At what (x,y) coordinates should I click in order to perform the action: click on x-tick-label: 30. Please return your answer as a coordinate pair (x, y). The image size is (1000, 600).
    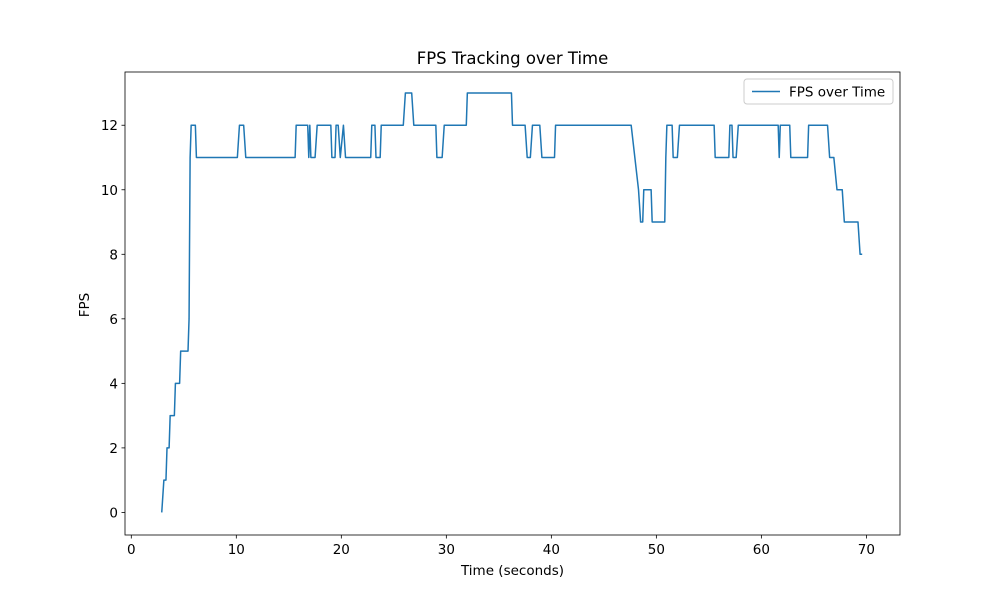
    Looking at the image, I should click on (446, 550).